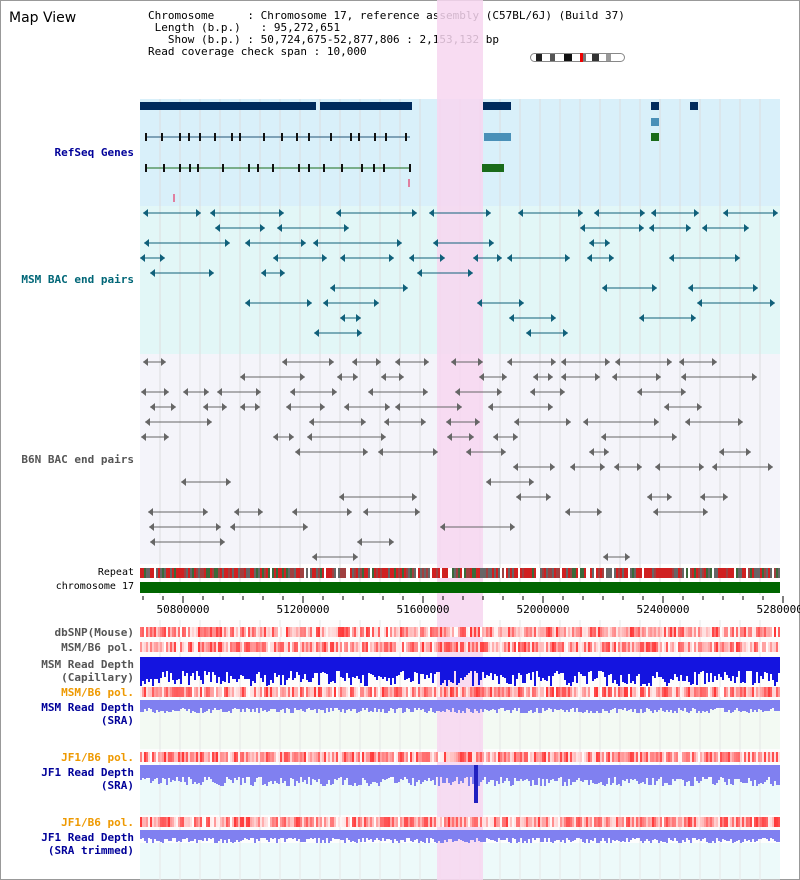 The width and height of the screenshot is (800, 880). I want to click on gene-exon, so click(297, 137).